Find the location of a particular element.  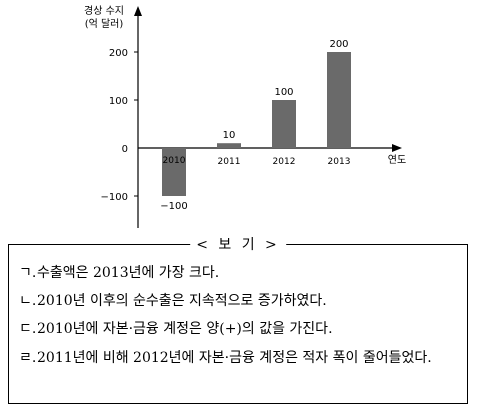

bogi-item-marker: ㄹ. is located at coordinates (28, 358).